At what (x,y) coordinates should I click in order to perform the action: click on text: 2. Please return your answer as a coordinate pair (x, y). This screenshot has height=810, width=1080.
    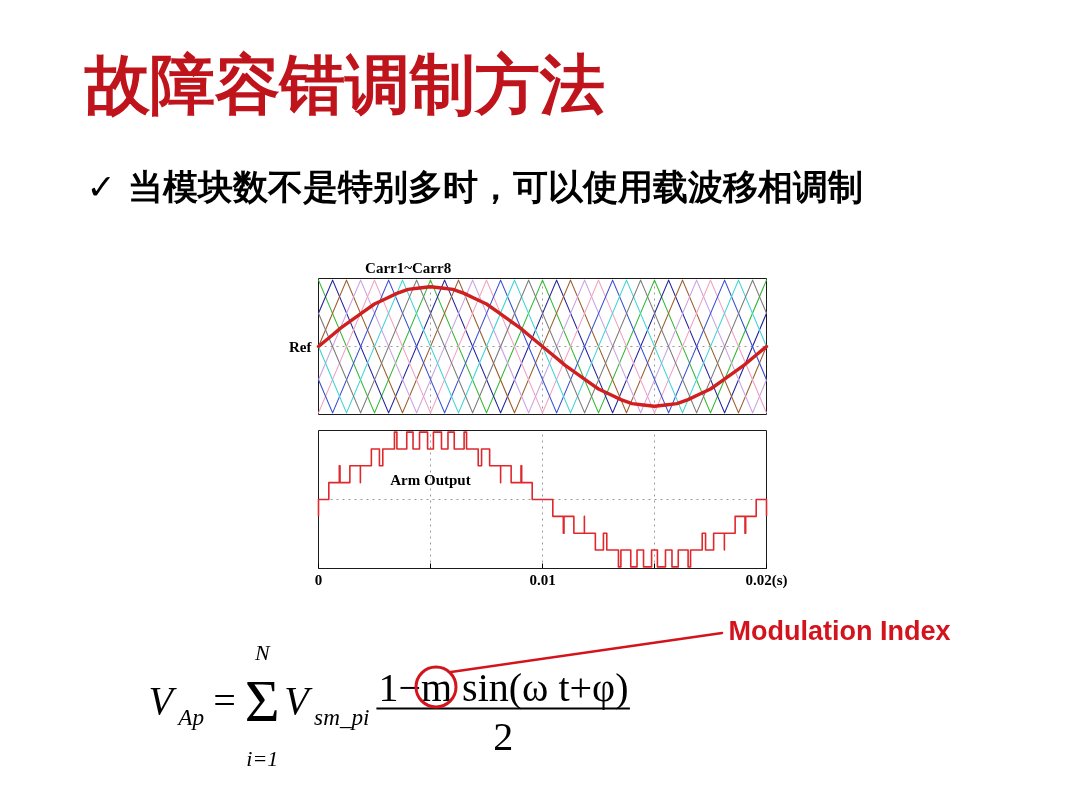
    Looking at the image, I should click on (503, 736).